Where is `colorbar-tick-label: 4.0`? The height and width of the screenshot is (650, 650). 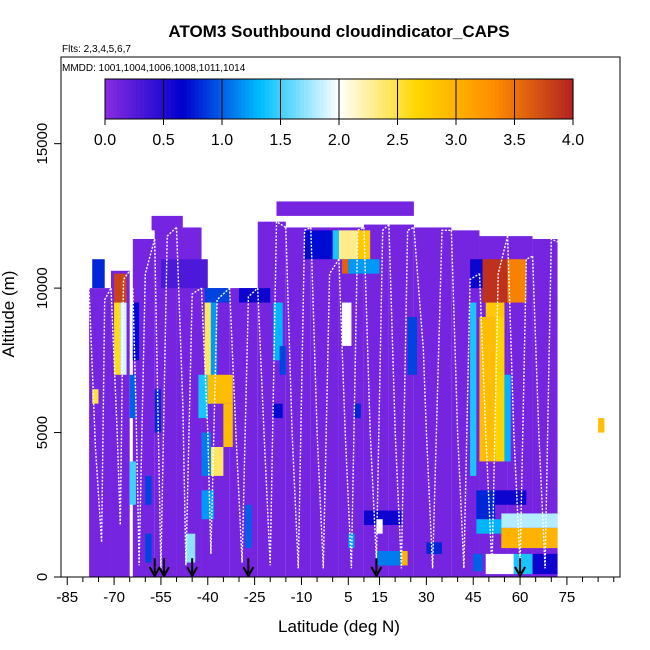
colorbar-tick-label: 4.0 is located at coordinates (573, 140).